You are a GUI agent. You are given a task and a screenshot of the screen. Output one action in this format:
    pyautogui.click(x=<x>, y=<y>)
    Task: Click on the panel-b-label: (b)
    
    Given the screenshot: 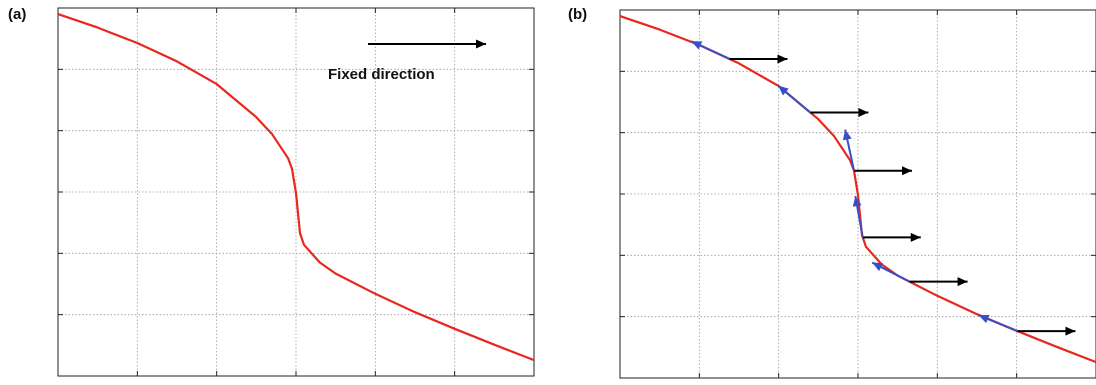 What is the action you would take?
    pyautogui.click(x=578, y=14)
    